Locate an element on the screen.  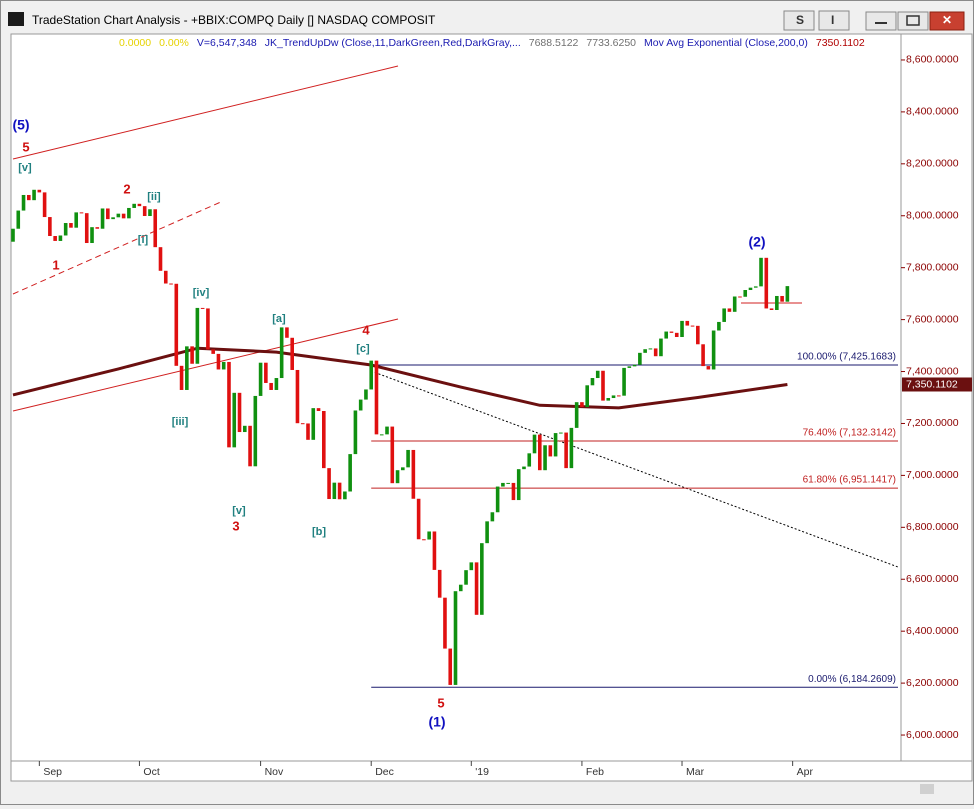
x-tick-label: Oct is located at coordinates (151, 772).